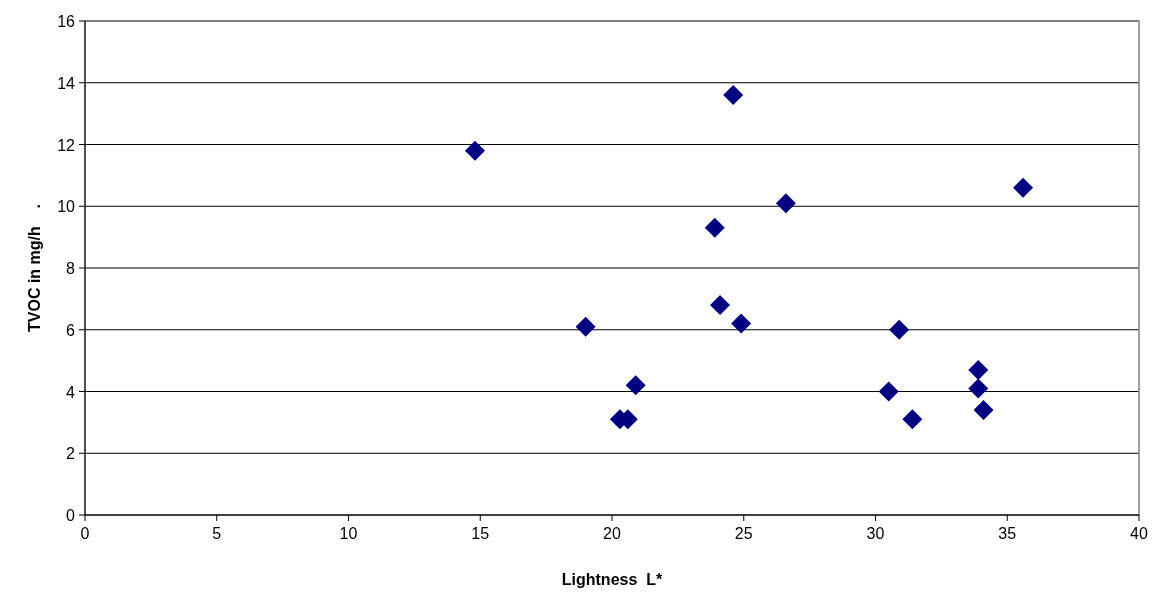  I want to click on y-axis-title: TVOC in mg/h ., so click(34, 268).